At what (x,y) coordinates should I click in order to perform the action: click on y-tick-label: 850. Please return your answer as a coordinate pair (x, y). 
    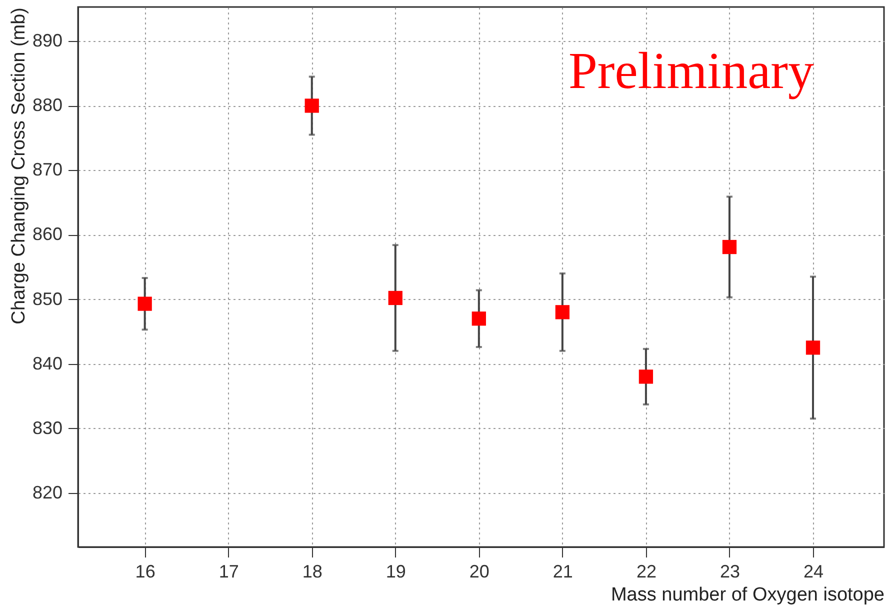
    Looking at the image, I should click on (47, 298).